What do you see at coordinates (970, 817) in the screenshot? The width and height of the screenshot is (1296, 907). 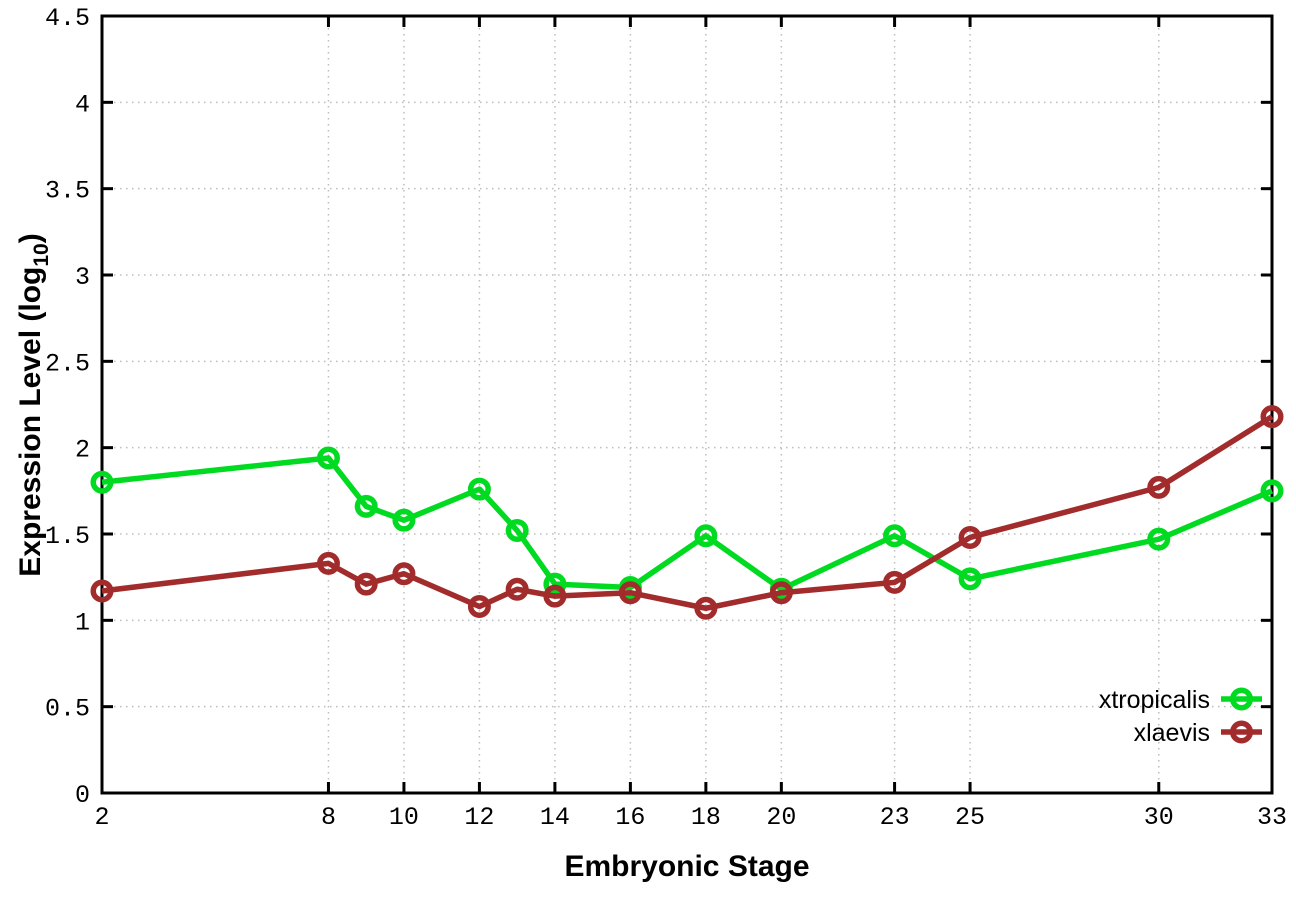 I see `x-tick-label: 25` at bounding box center [970, 817].